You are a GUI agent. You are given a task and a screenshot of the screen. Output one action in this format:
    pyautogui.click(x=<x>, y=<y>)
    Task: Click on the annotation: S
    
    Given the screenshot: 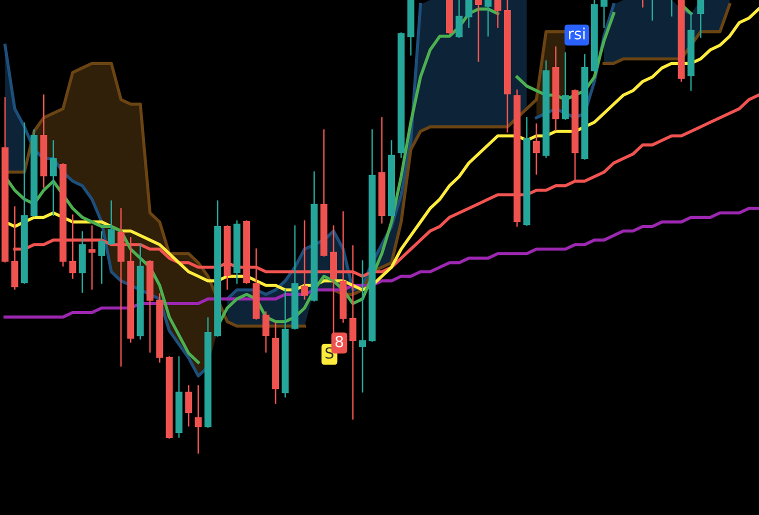 What is the action you would take?
    pyautogui.click(x=330, y=353)
    